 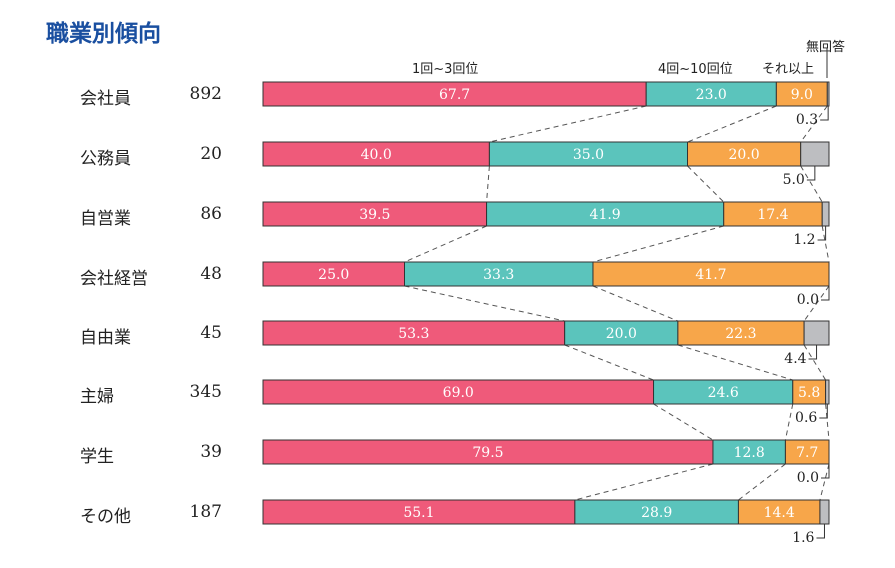 I want to click on data-label: 35.0, so click(x=588, y=155).